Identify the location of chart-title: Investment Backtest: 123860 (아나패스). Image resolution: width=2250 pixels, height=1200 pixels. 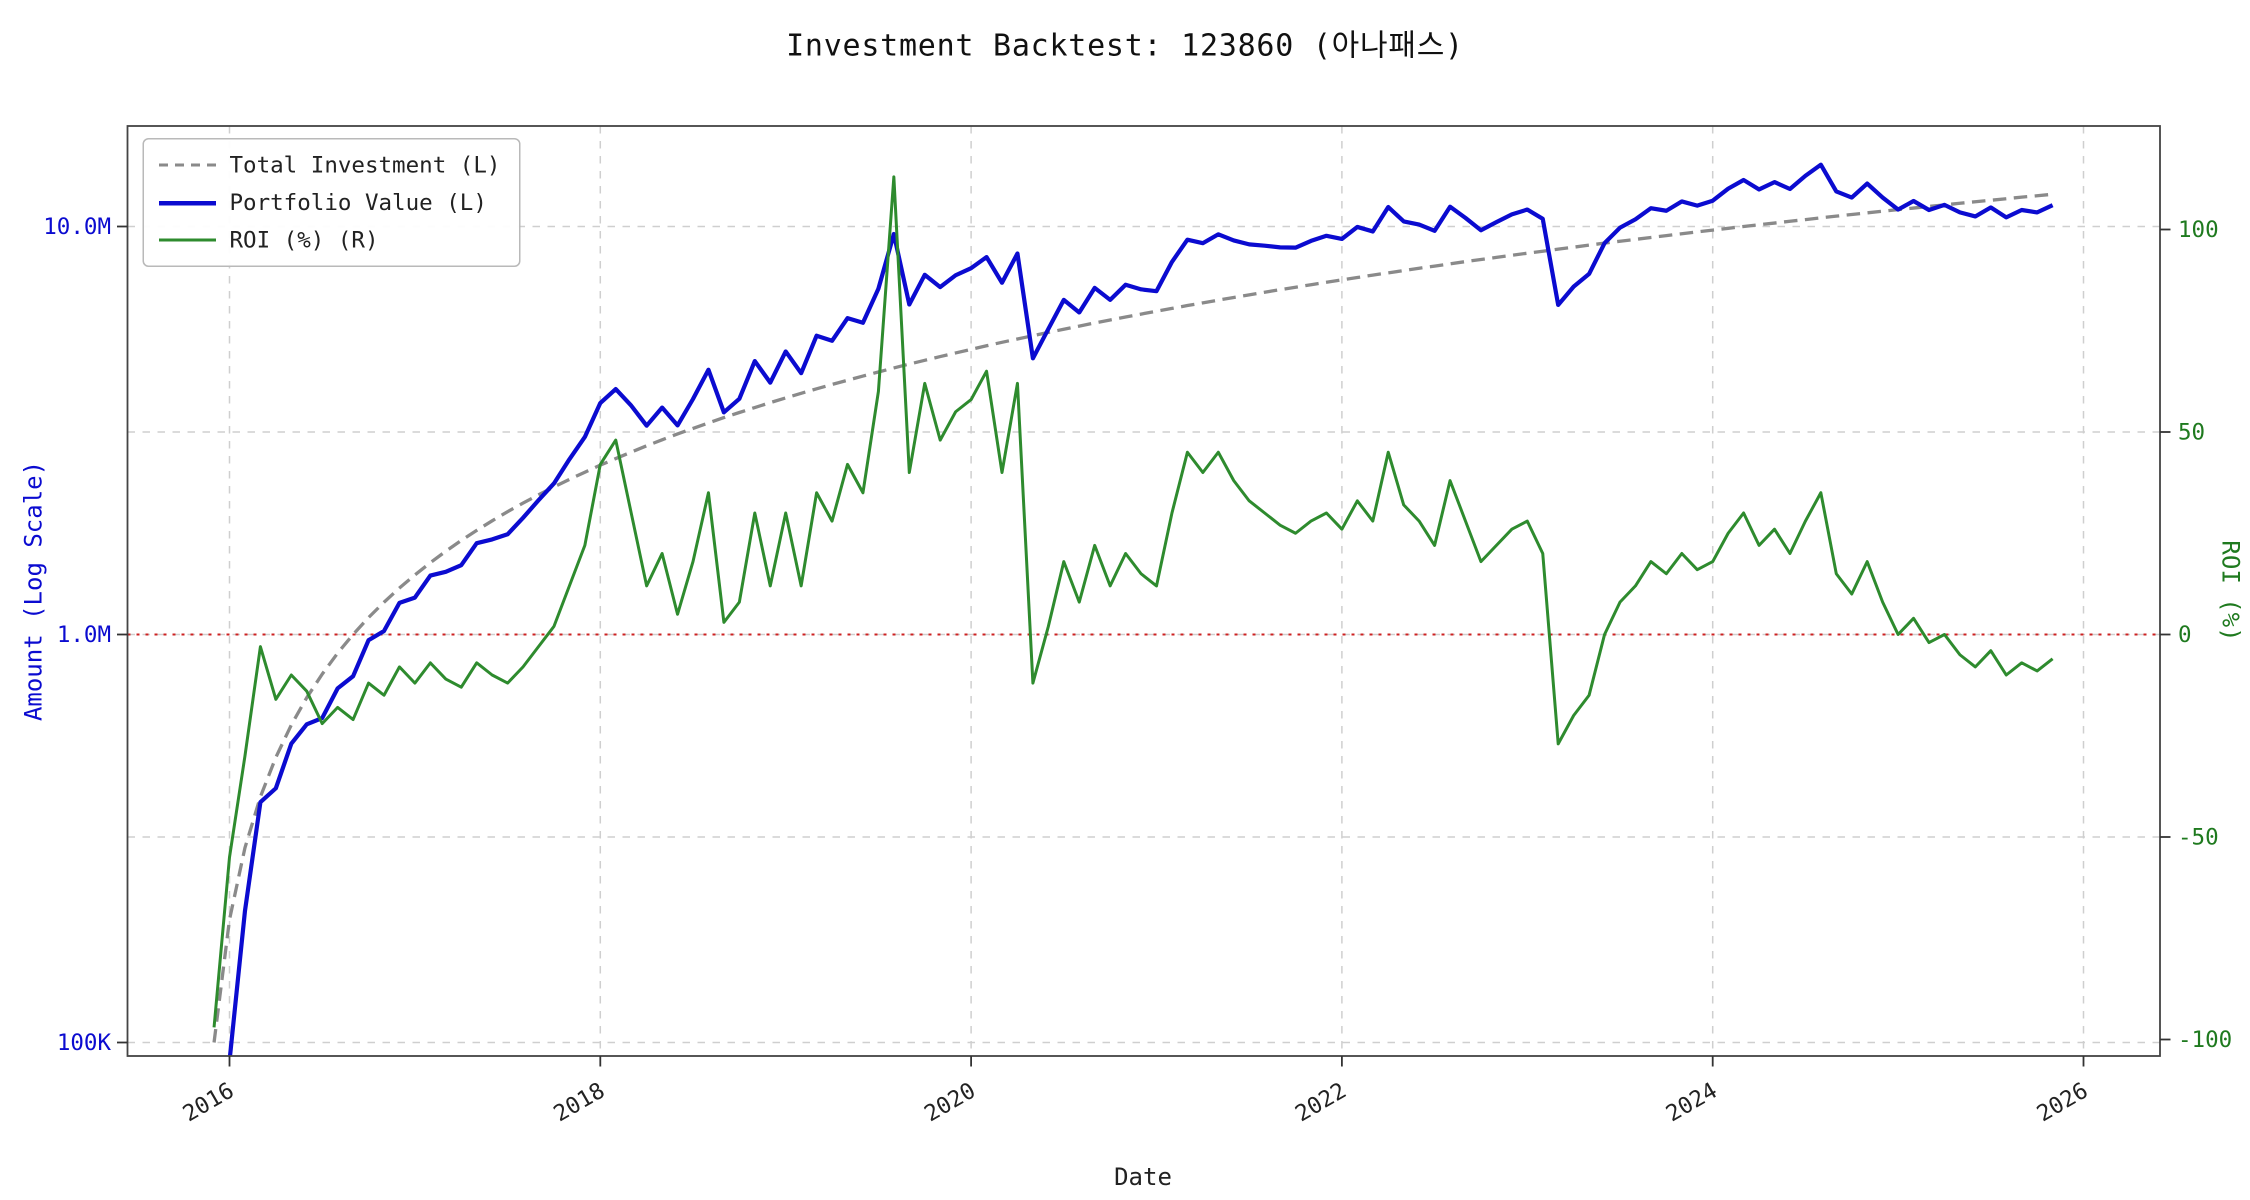
(1125, 45).